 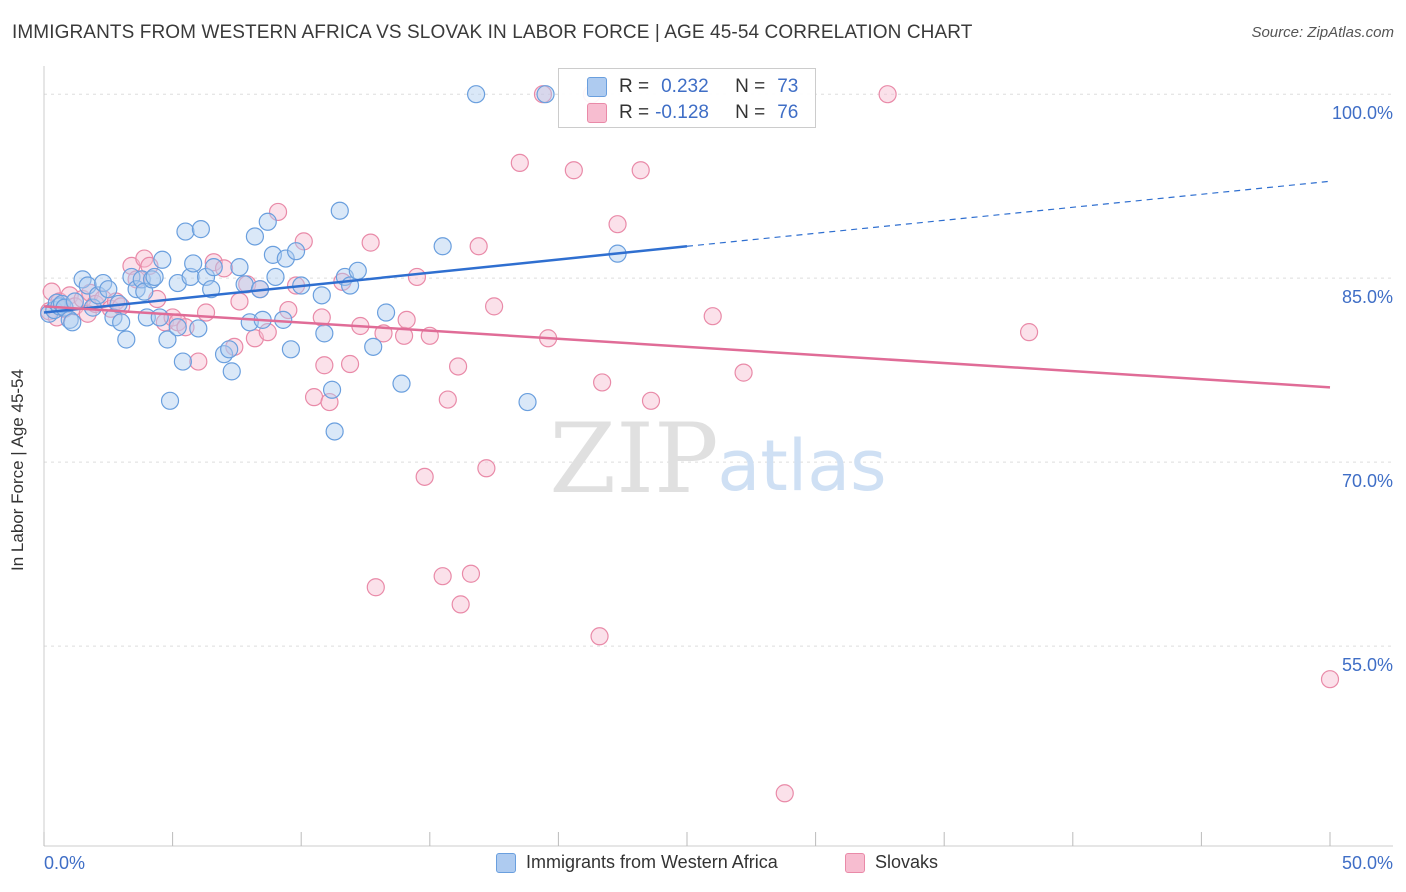 What do you see at coordinates (1362, 389) in the screenshot?
I see `y-tick-labels: 55.0% 70.0% 85.0% 100.0%` at bounding box center [1362, 389].